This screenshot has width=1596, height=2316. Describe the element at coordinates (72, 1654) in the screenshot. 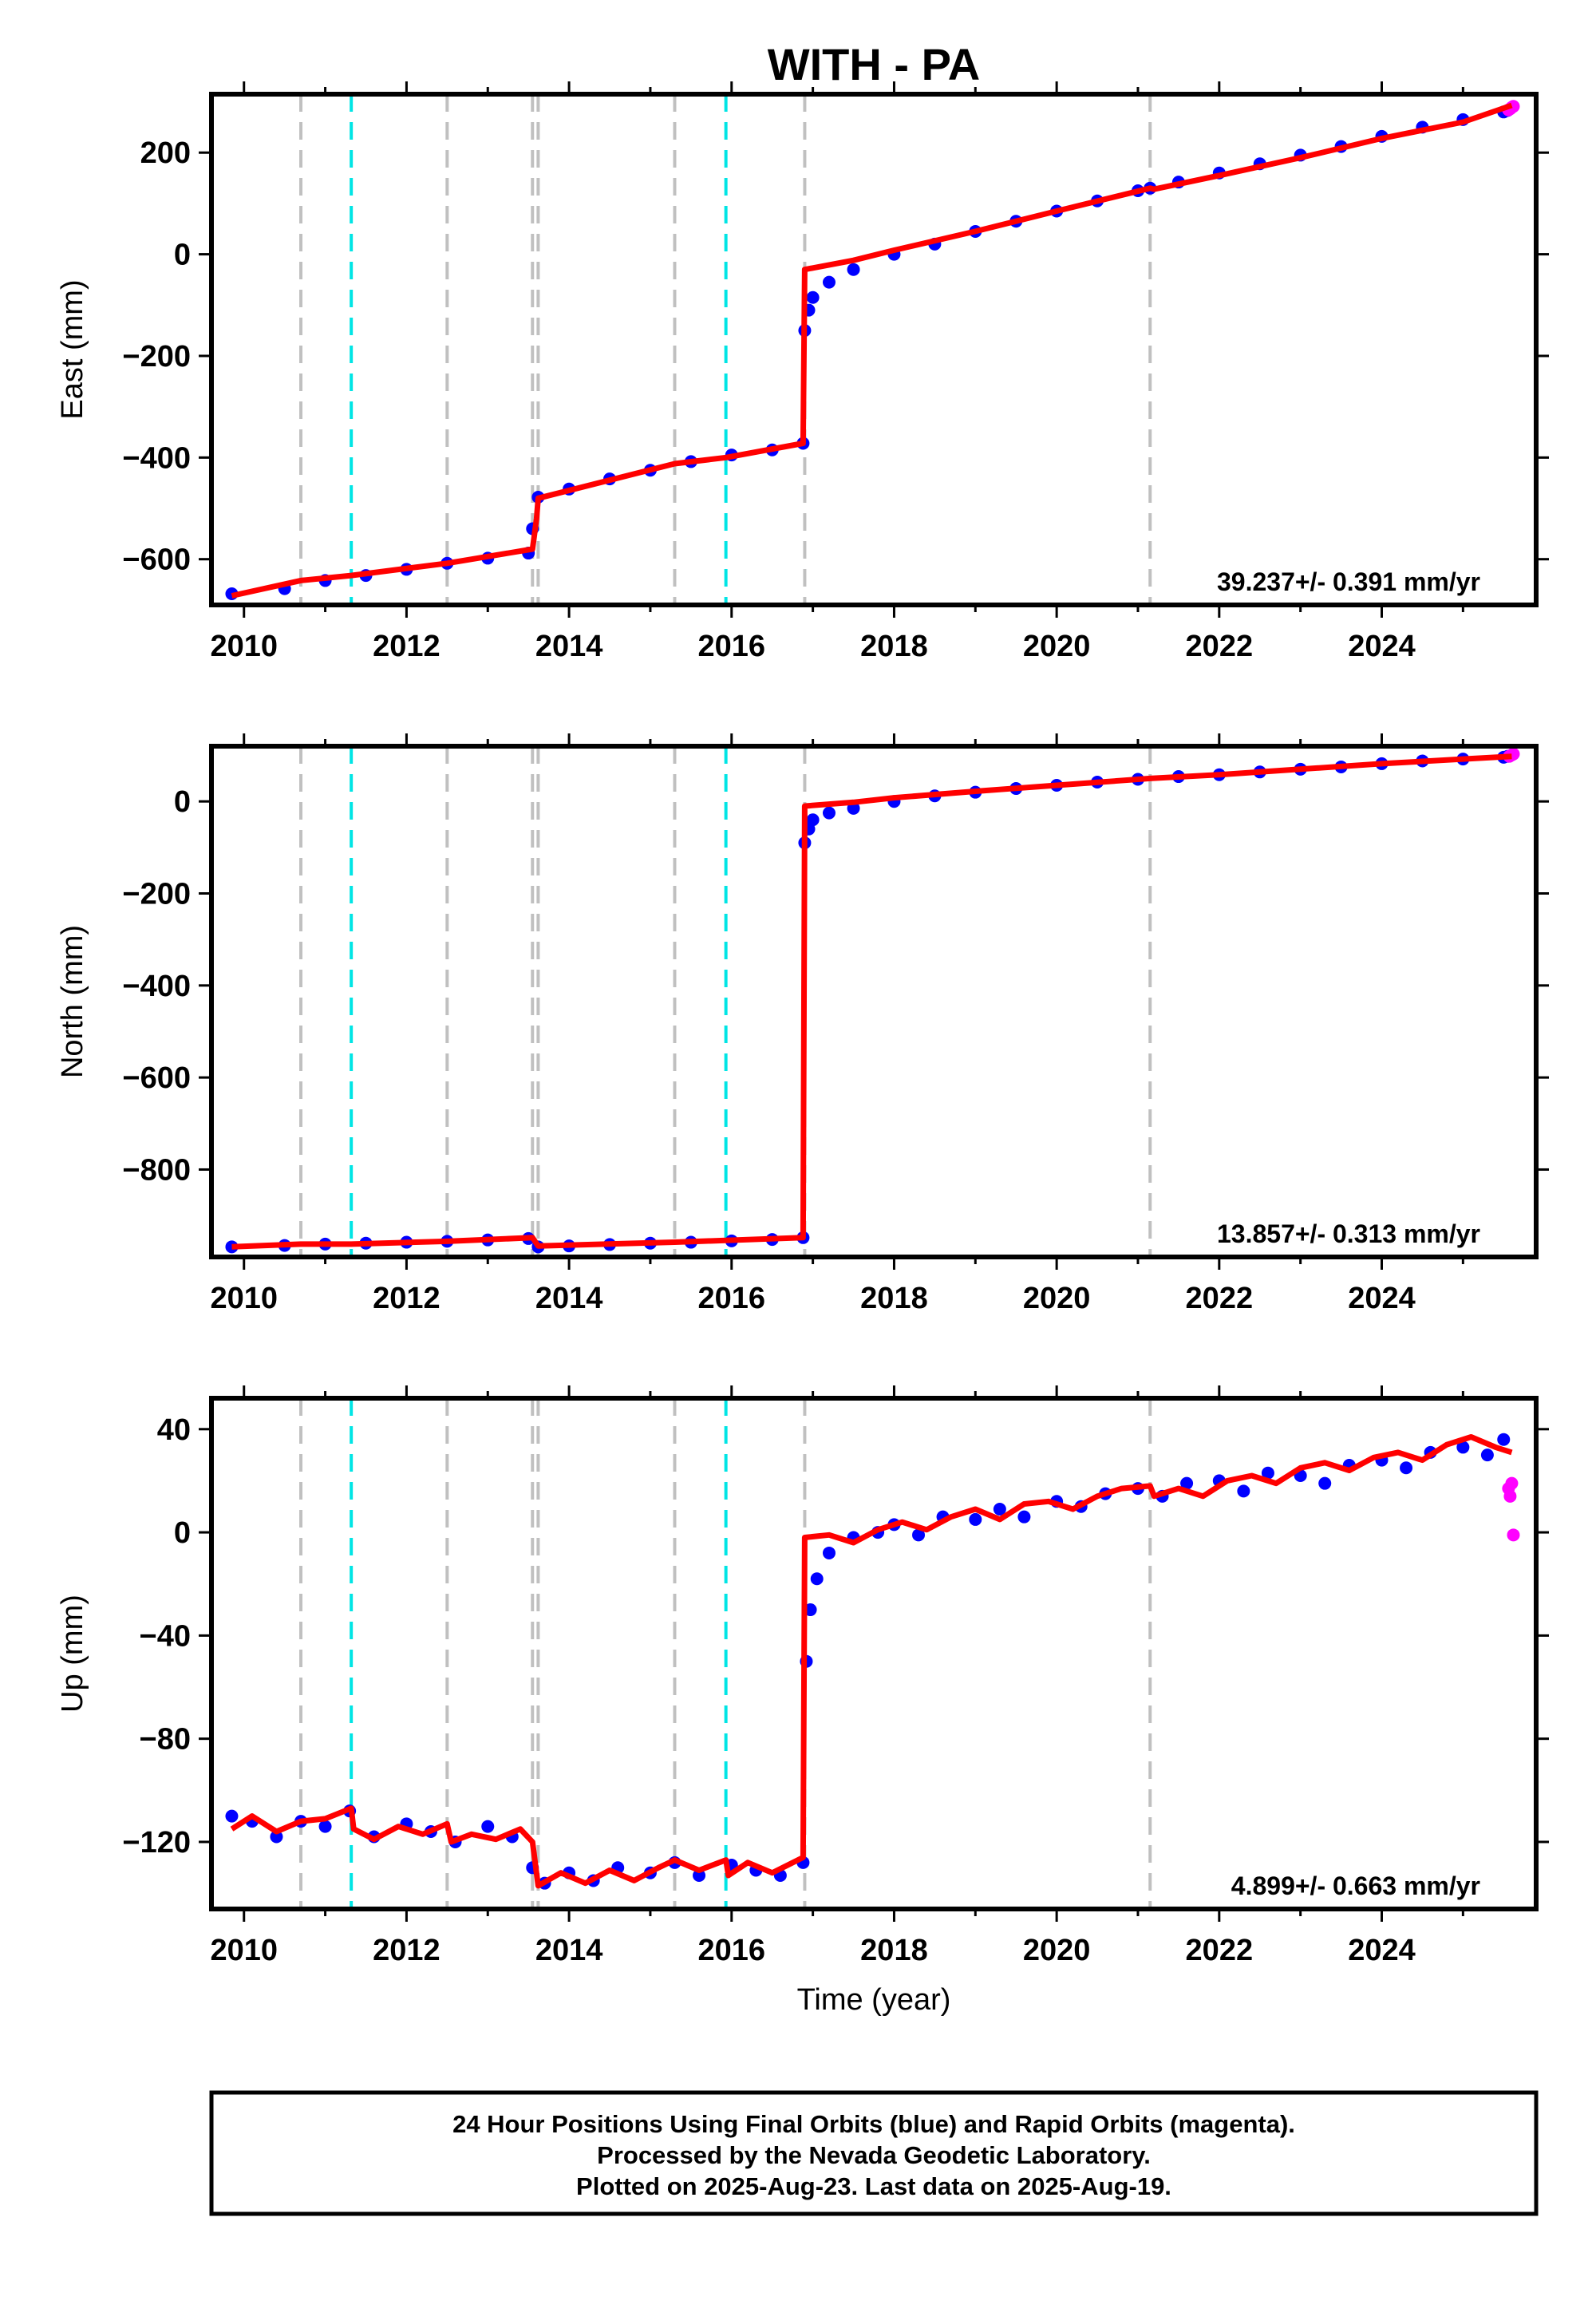

I see `y-axis-label: Up (mm)` at that location.